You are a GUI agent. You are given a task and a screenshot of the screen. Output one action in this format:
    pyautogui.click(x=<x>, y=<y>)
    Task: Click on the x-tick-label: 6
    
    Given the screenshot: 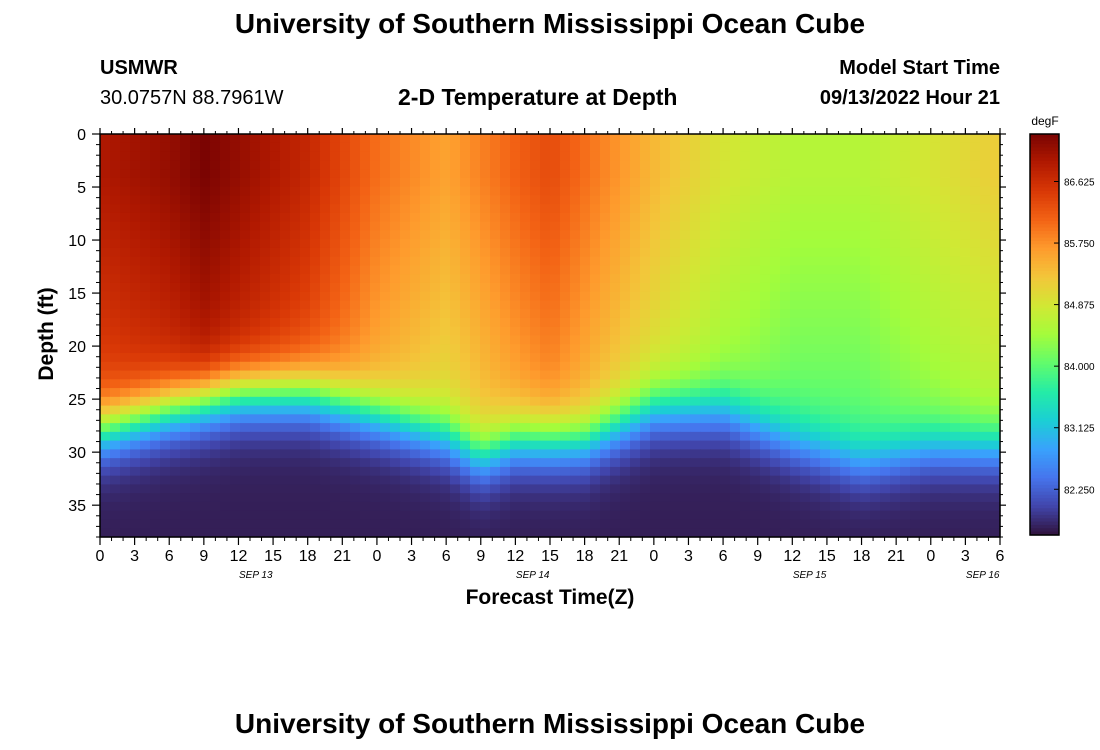 What is the action you would take?
    pyautogui.click(x=1000, y=556)
    